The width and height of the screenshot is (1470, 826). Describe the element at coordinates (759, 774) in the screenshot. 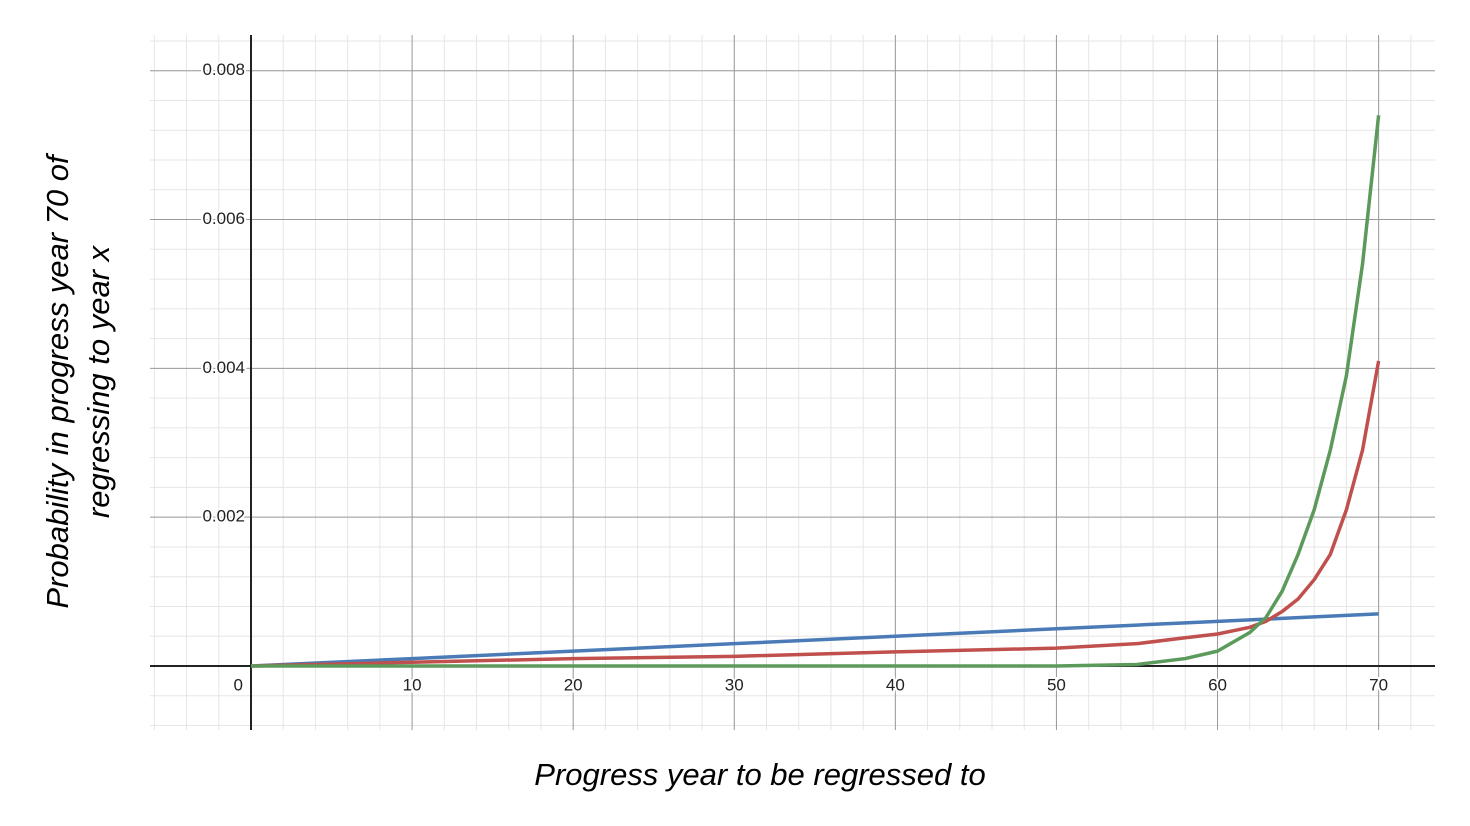

I see `x-axis-label: Progress year to be regressed to` at that location.